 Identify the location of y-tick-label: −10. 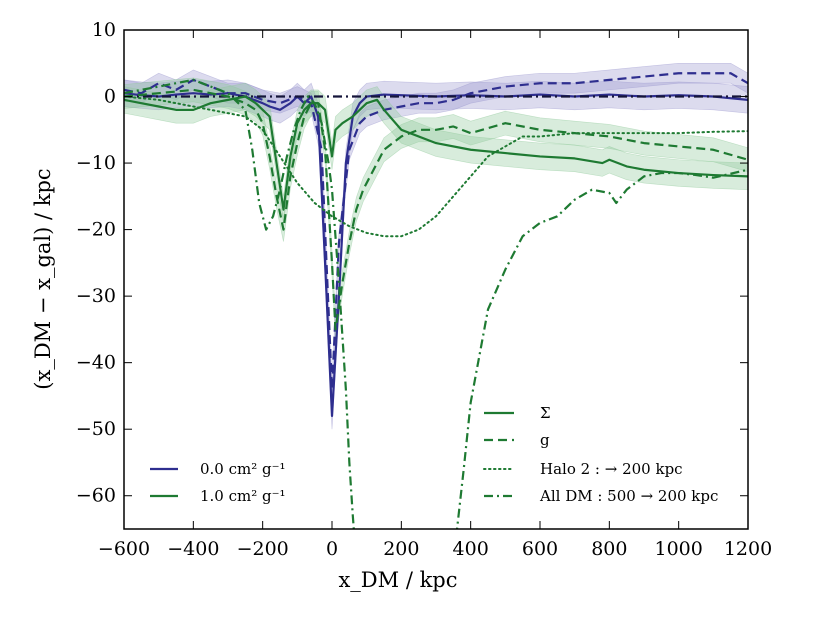
(96, 163).